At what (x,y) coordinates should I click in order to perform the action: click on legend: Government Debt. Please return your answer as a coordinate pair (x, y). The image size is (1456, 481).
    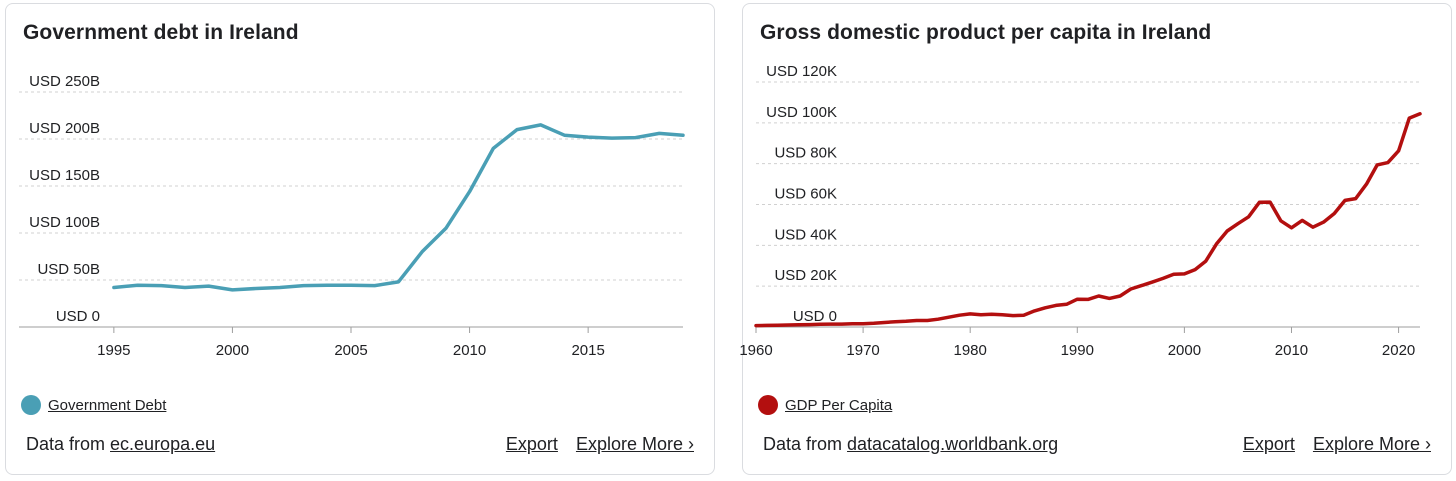
    Looking at the image, I should click on (93, 405).